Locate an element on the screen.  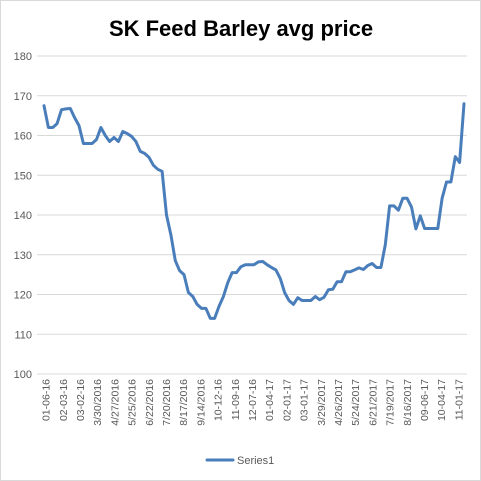
y-axis-ticks: 100 110 120 130 140 150 160 170 180 is located at coordinates (23, 216).